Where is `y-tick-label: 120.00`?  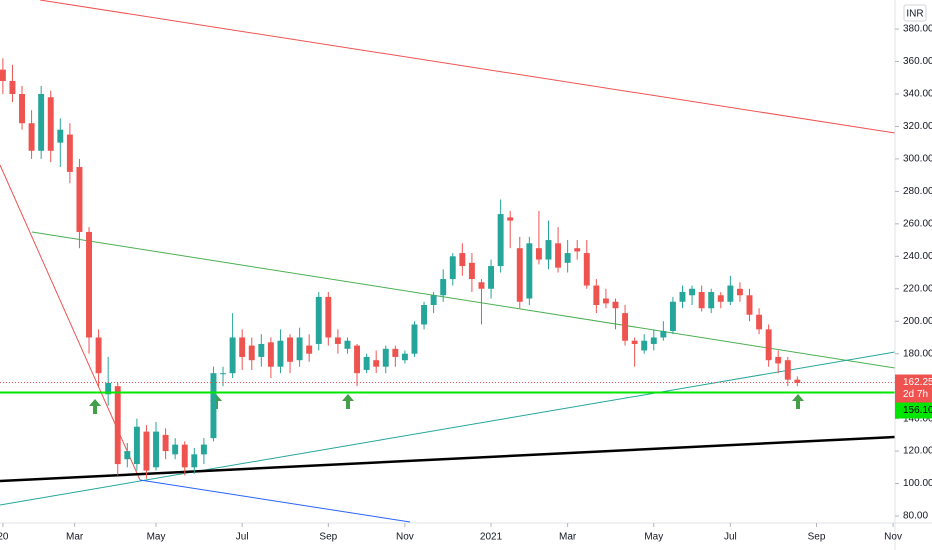 y-tick-label: 120.00 is located at coordinates (917, 451).